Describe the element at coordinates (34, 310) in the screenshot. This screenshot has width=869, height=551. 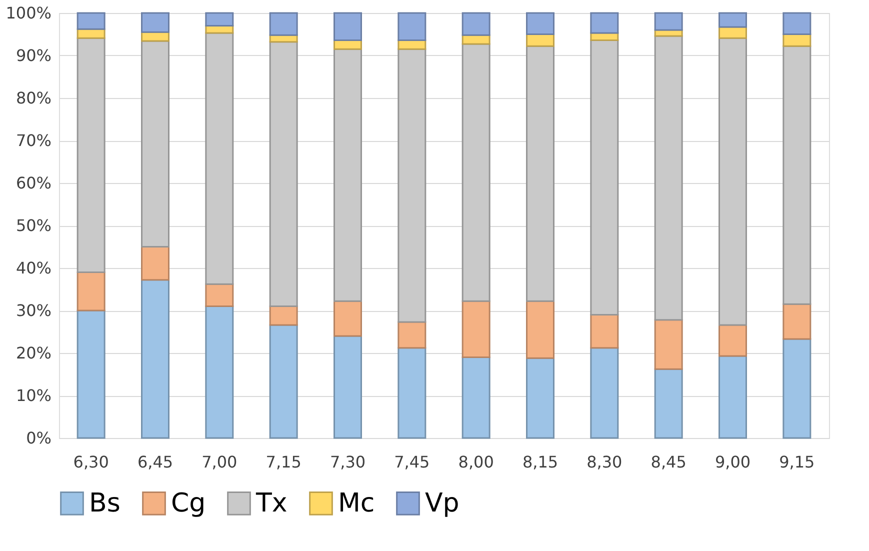
I see `y-tick-label: 30%` at that location.